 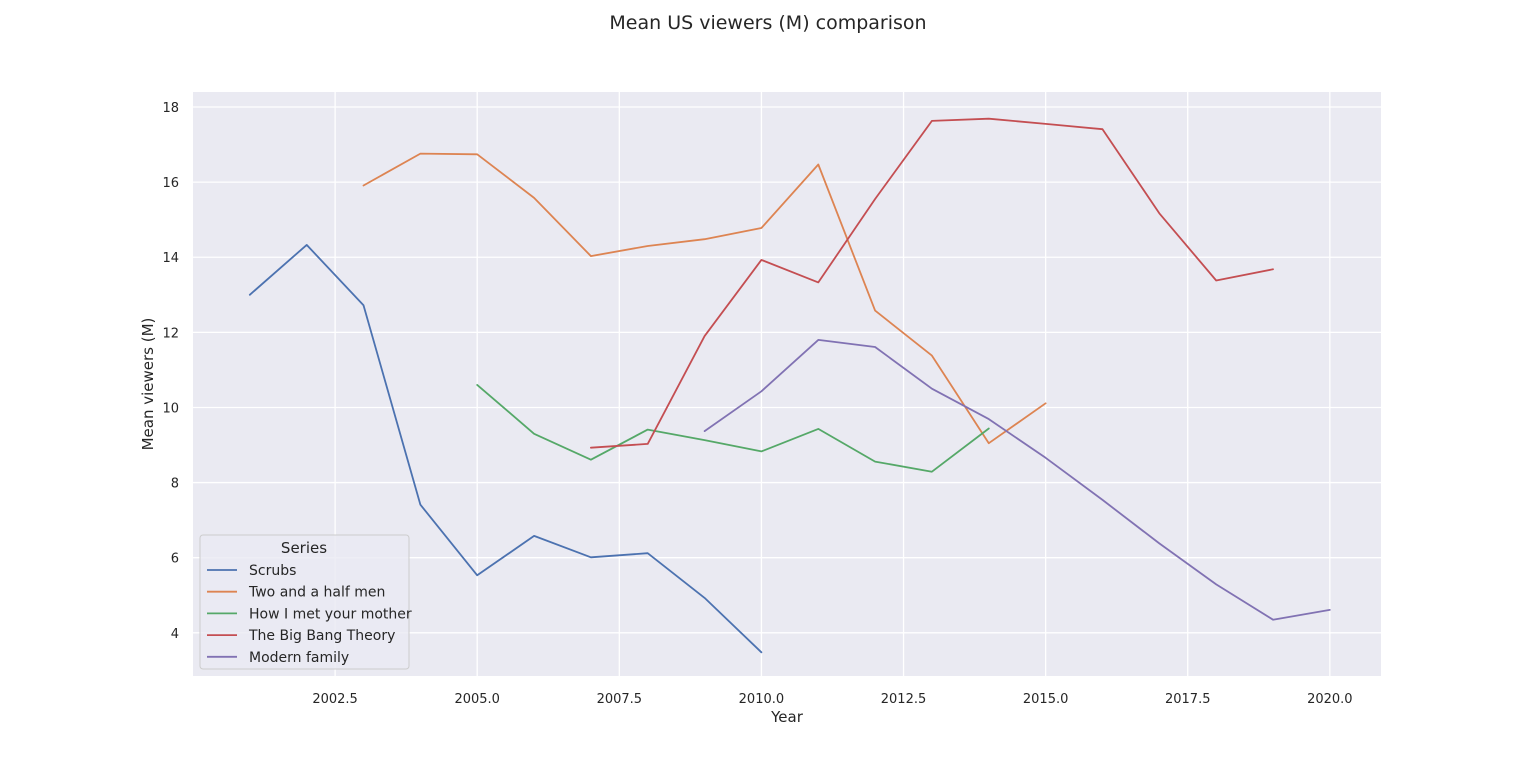 I want to click on x-axis-label: Year, so click(x=787, y=717).